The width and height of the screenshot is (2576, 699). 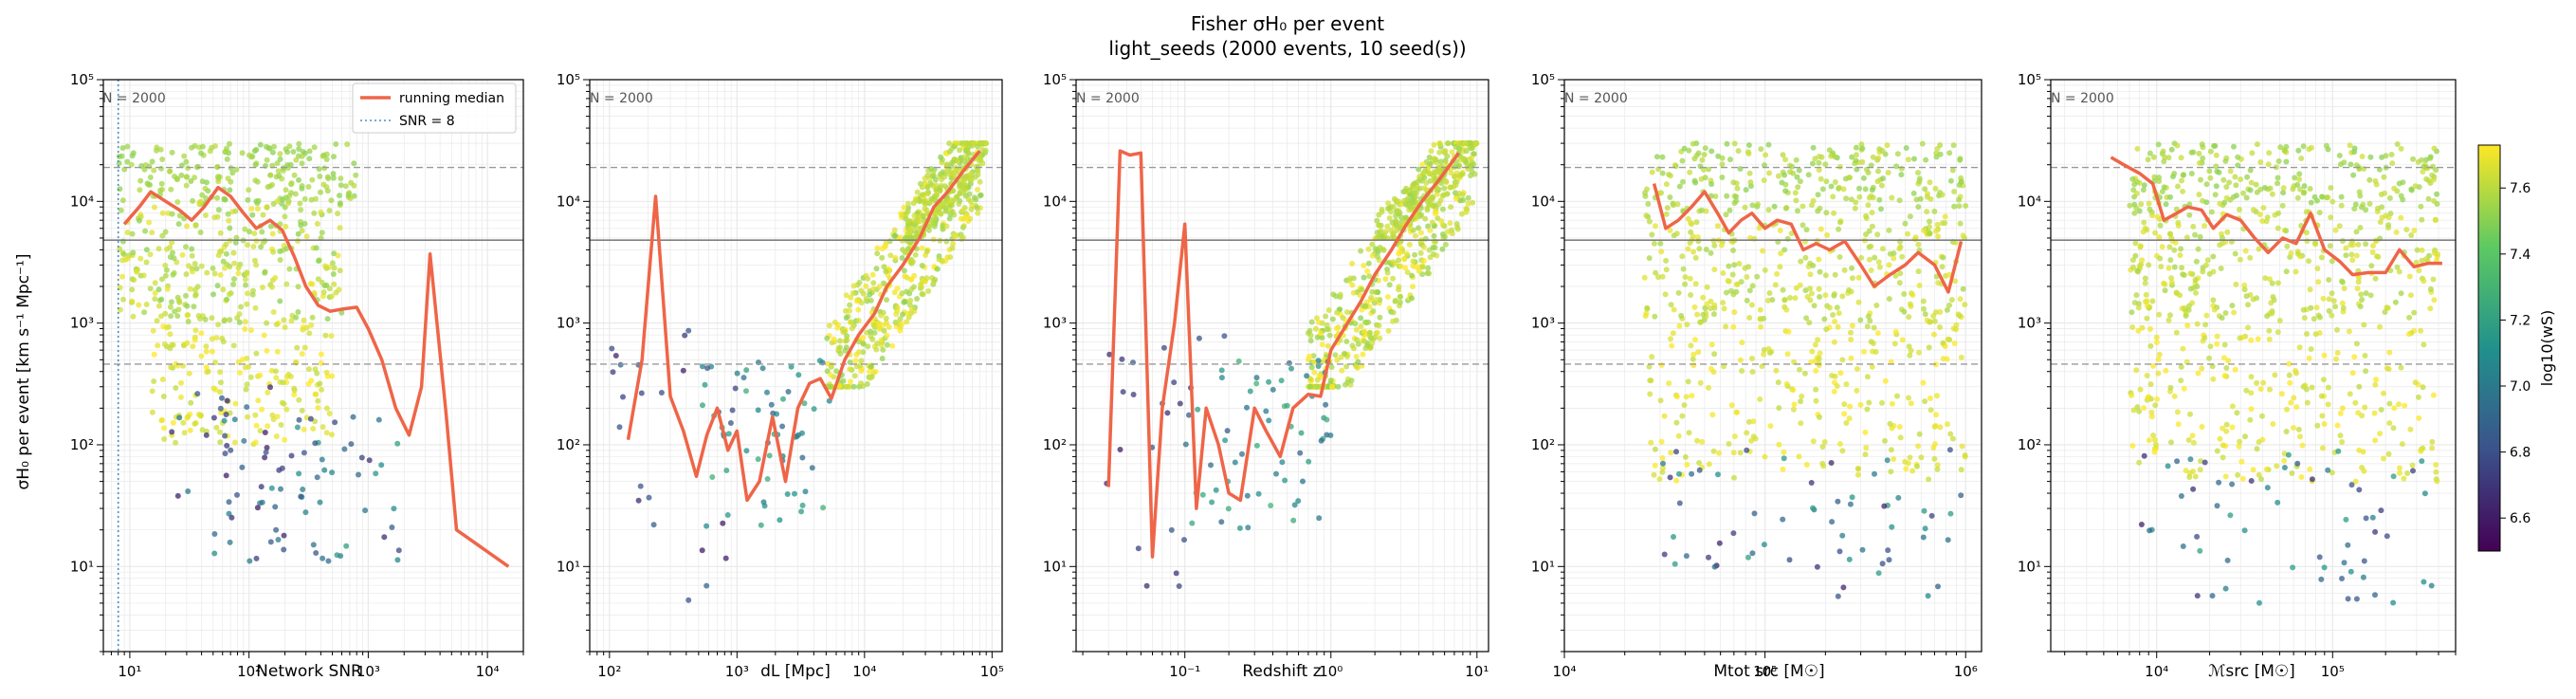 What do you see at coordinates (568, 79) in the screenshot?
I see `y-tick-label: 10⁵` at bounding box center [568, 79].